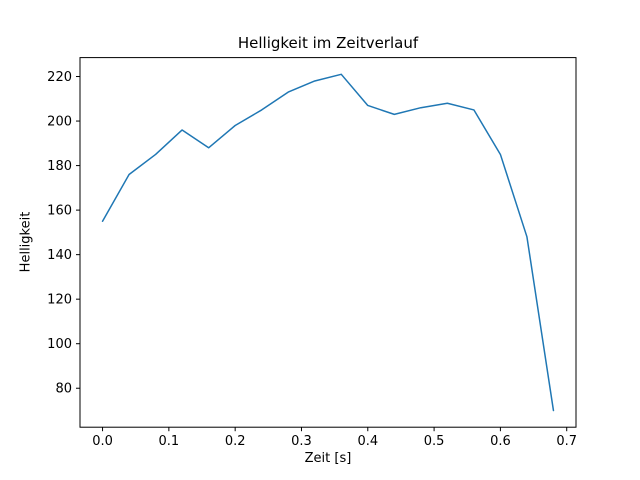 This screenshot has height=480, width=640. Describe the element at coordinates (59, 77) in the screenshot. I see `y-tick-label: 220` at that location.